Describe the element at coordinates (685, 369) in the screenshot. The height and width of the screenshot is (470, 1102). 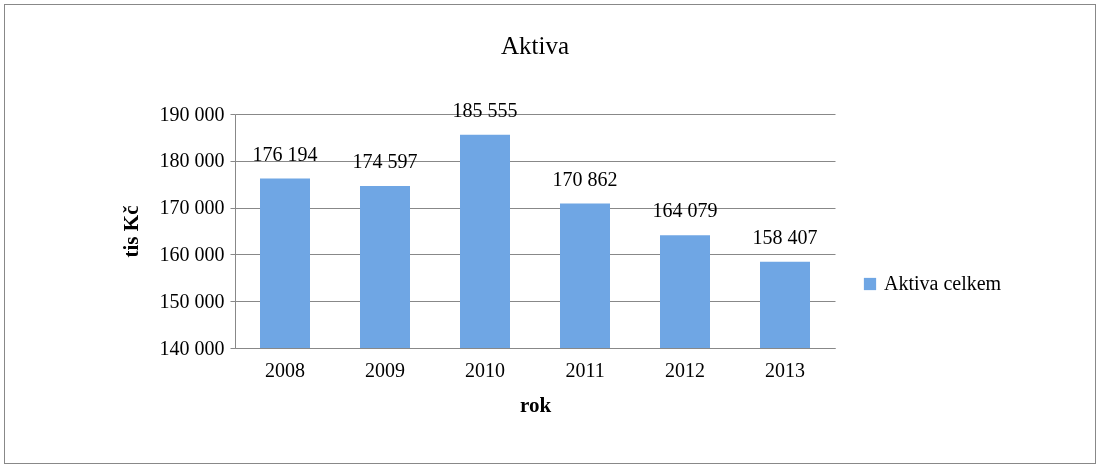
I see `x-tick-label: 2012` at that location.